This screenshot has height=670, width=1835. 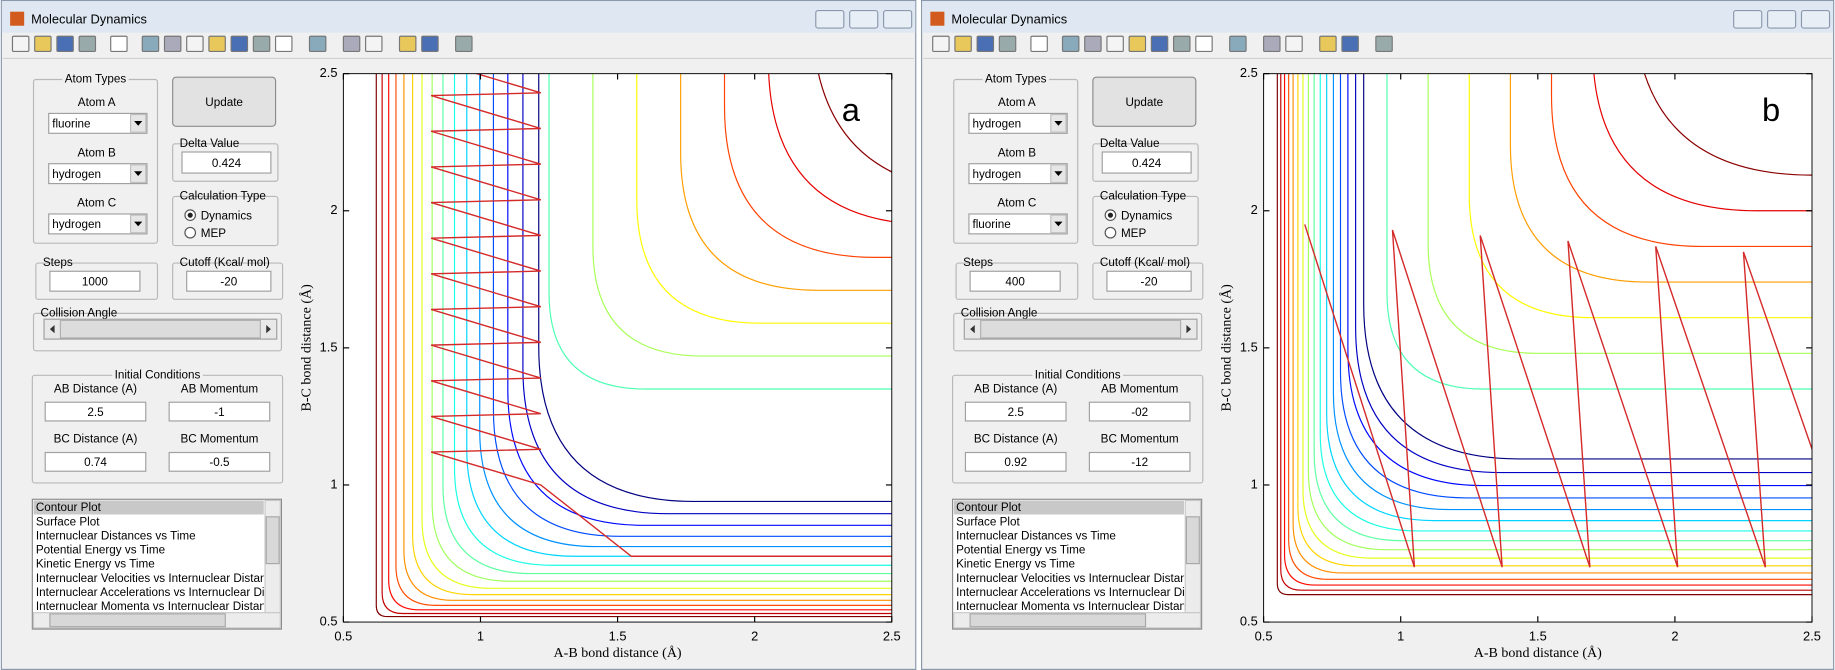 What do you see at coordinates (224, 102) in the screenshot?
I see `update-button-label: Update` at bounding box center [224, 102].